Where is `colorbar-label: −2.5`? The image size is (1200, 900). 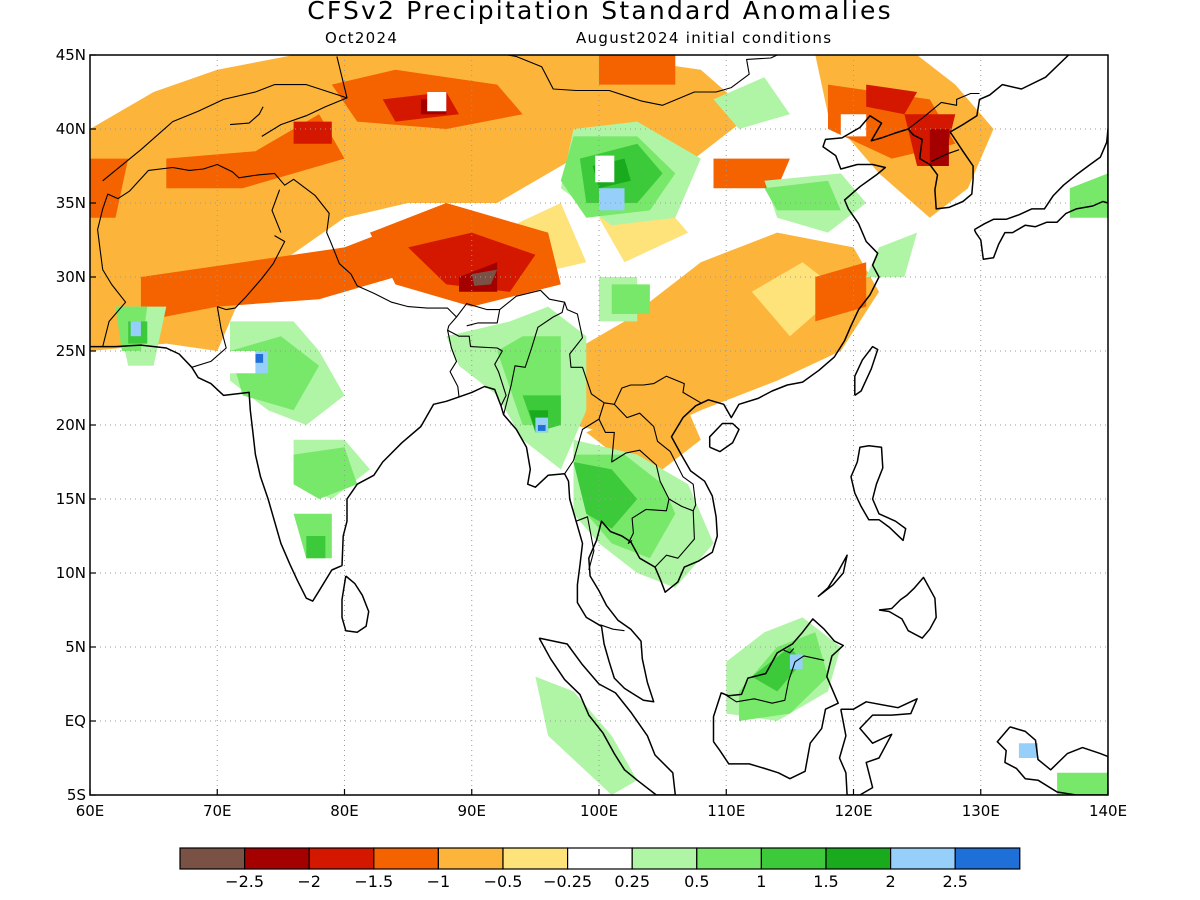 colorbar-label: −2.5 is located at coordinates (244, 881).